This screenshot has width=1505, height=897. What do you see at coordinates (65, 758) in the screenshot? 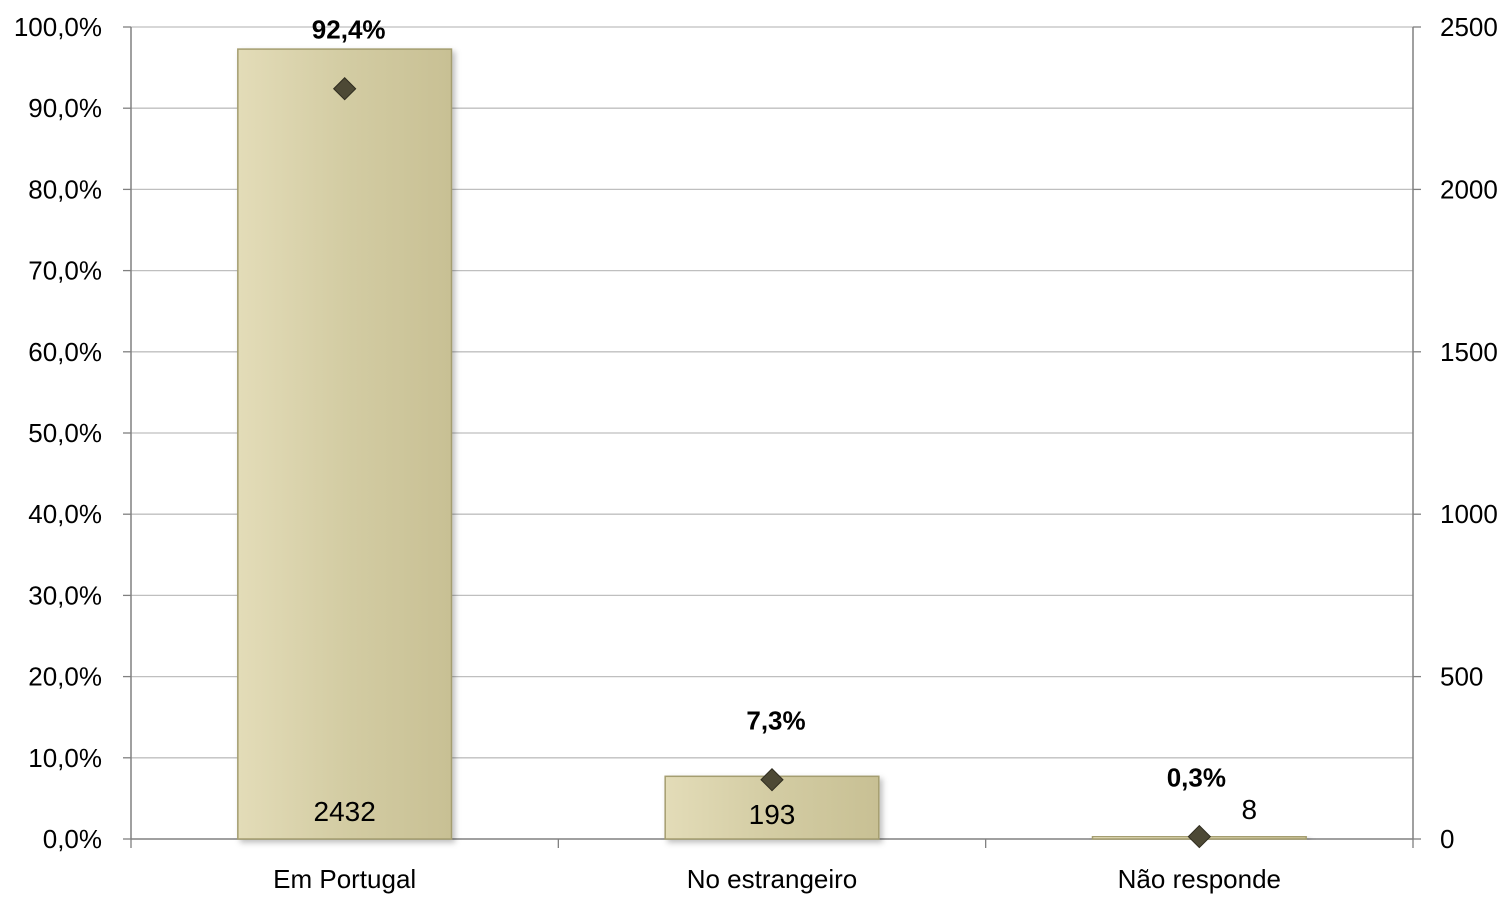
I see `left-tick-label: 10,0%` at bounding box center [65, 758].